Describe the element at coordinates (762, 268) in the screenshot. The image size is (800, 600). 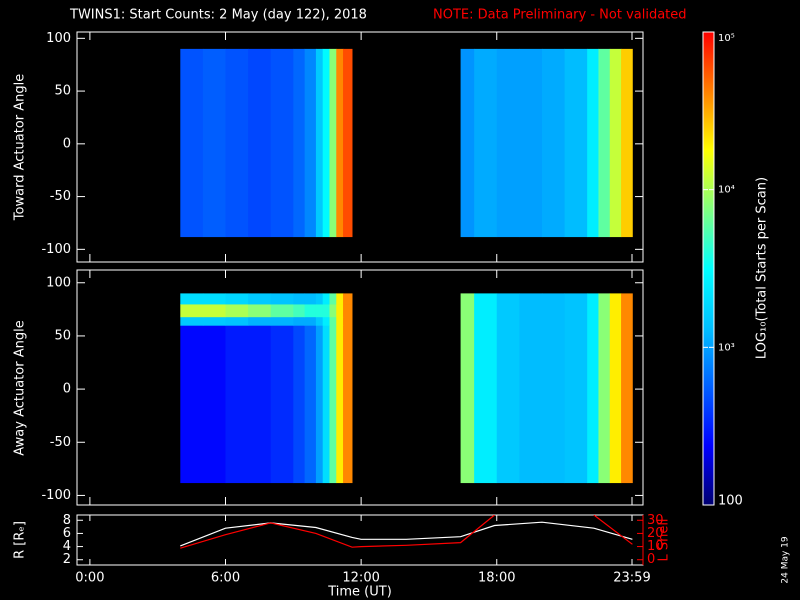
I see `colorbar-label: LOG₁₀(Total Starts per Scan)` at that location.